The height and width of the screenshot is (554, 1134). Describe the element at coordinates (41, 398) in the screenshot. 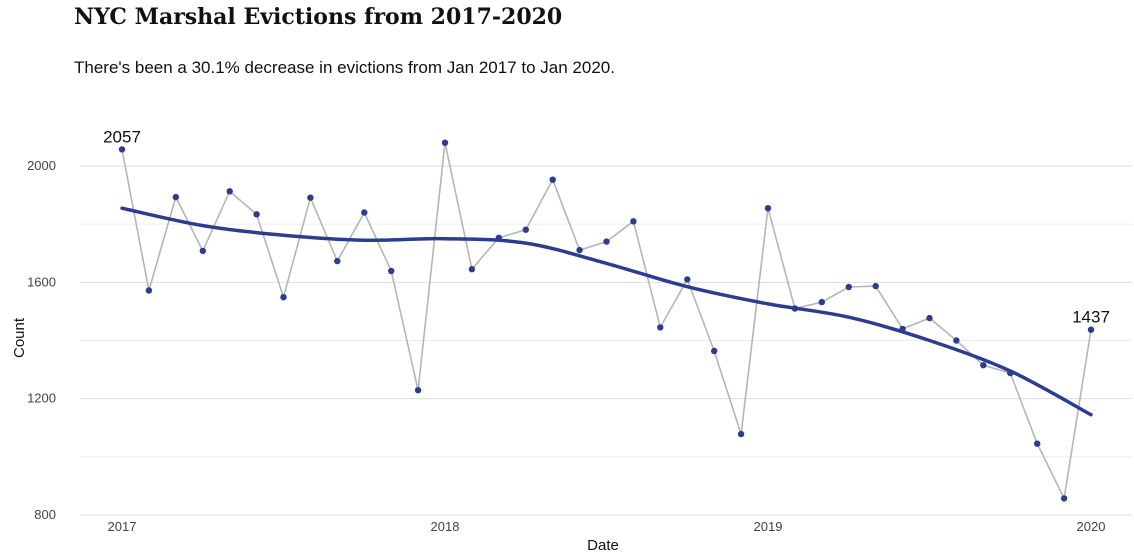

I see `y-tick-label: 1200` at that location.